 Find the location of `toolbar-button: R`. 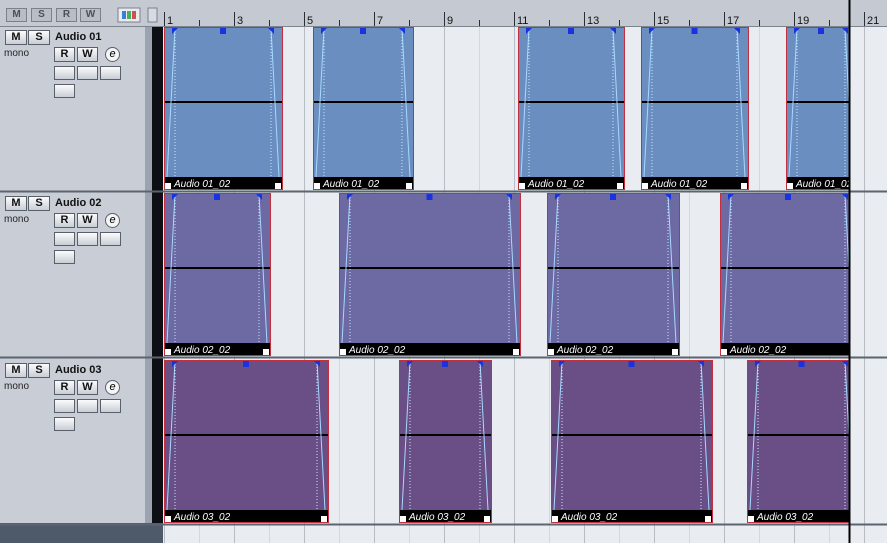

toolbar-button: R is located at coordinates (66, 15).